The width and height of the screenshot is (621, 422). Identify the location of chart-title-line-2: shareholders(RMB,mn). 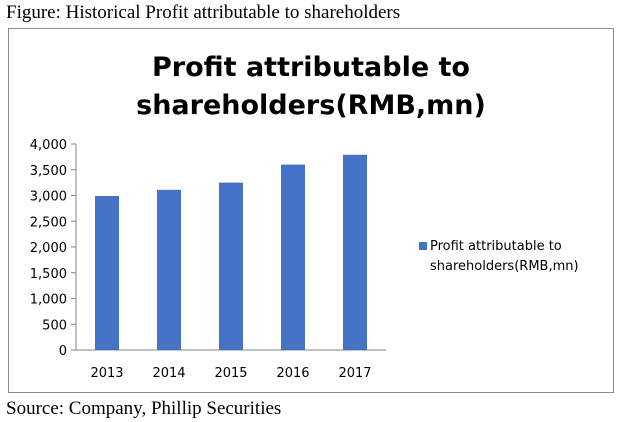
(311, 105).